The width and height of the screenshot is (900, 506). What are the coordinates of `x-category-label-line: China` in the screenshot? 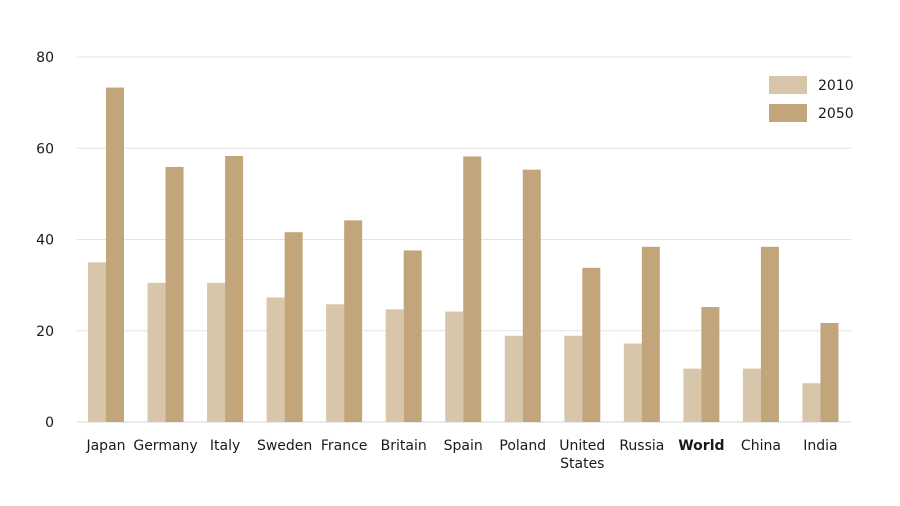 It's located at (761, 446).